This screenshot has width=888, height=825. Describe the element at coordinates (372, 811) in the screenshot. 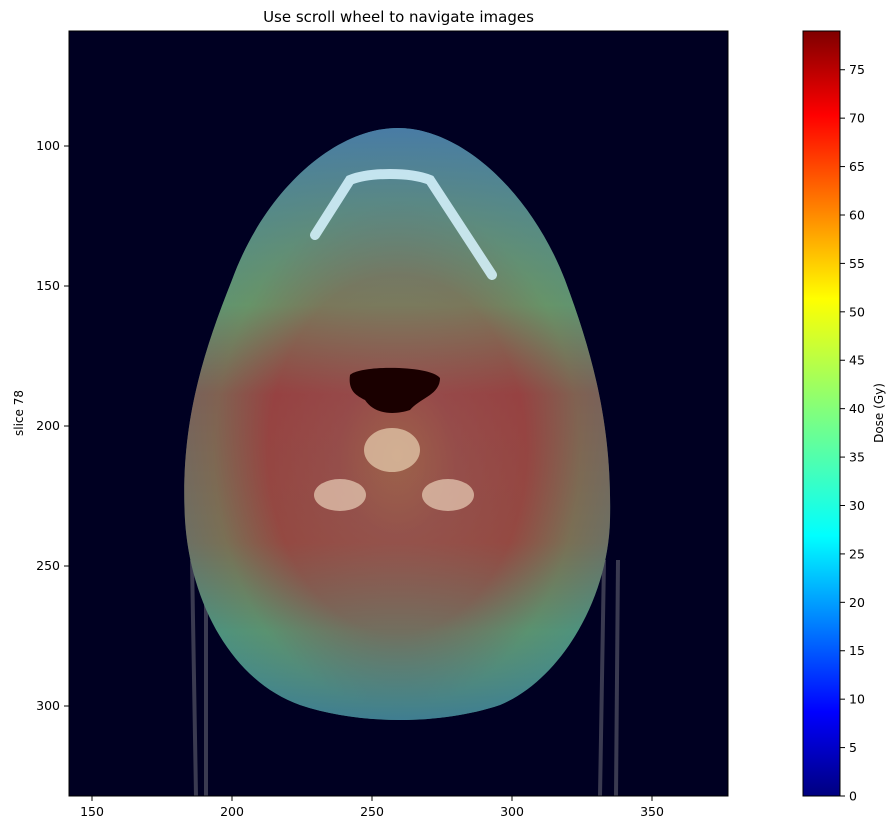

I see `x-tick-label: 250` at that location.